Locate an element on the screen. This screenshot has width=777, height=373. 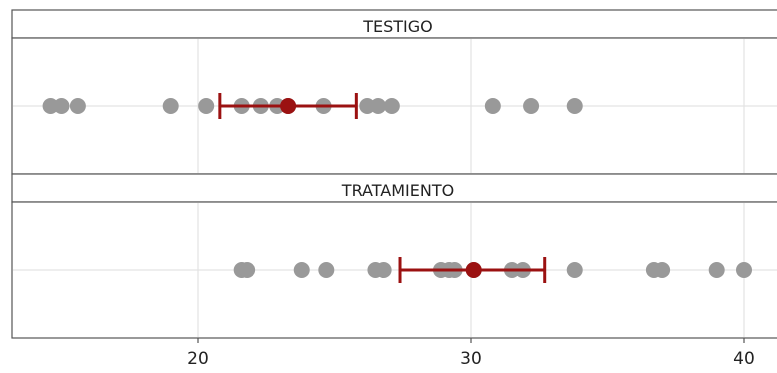
x-axis: 20 30 40 is located at coordinates (471, 353).